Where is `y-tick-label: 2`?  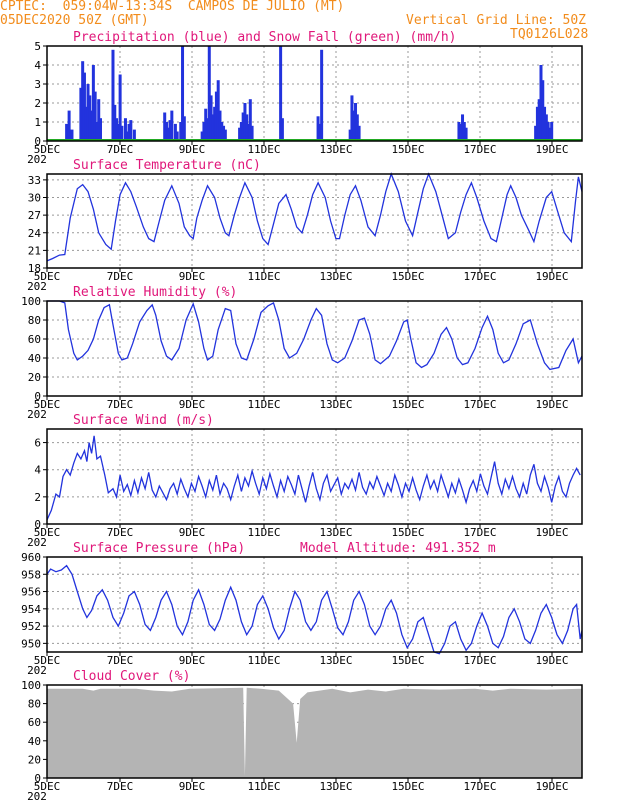 y-tick-label: 2 is located at coordinates (37, 103).